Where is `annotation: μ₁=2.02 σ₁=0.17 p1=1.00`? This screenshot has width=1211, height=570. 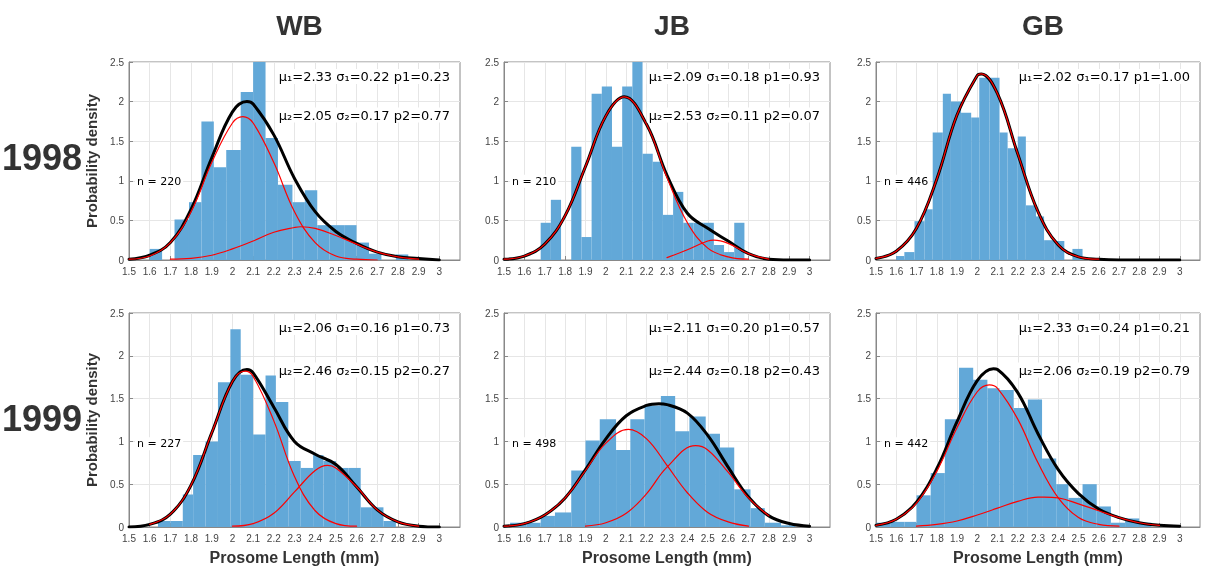 annotation: μ₁=2.02 σ₁=0.17 p1=1.00 is located at coordinates (1104, 76).